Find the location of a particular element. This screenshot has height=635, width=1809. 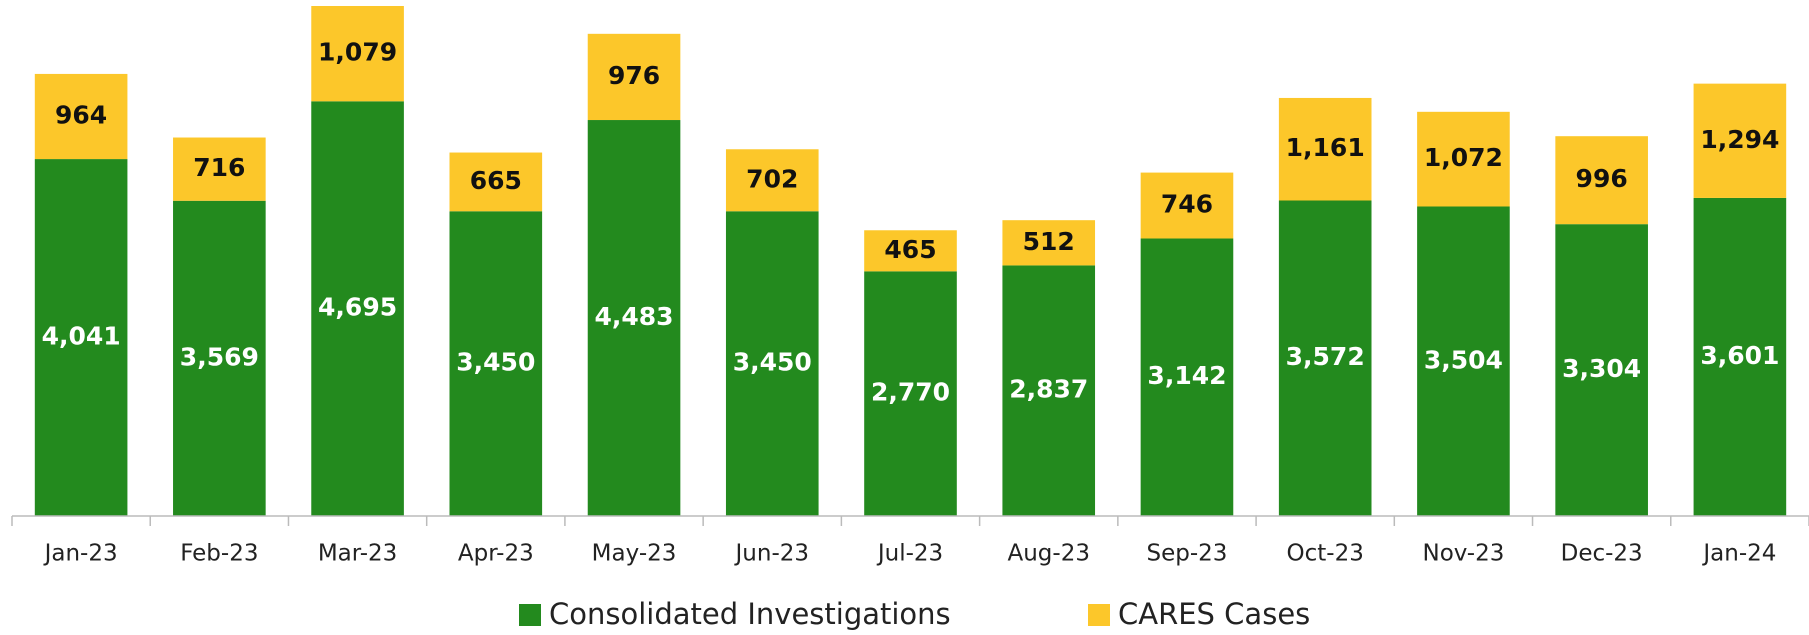

x-tick-label: Jan-23 is located at coordinates (80, 554).